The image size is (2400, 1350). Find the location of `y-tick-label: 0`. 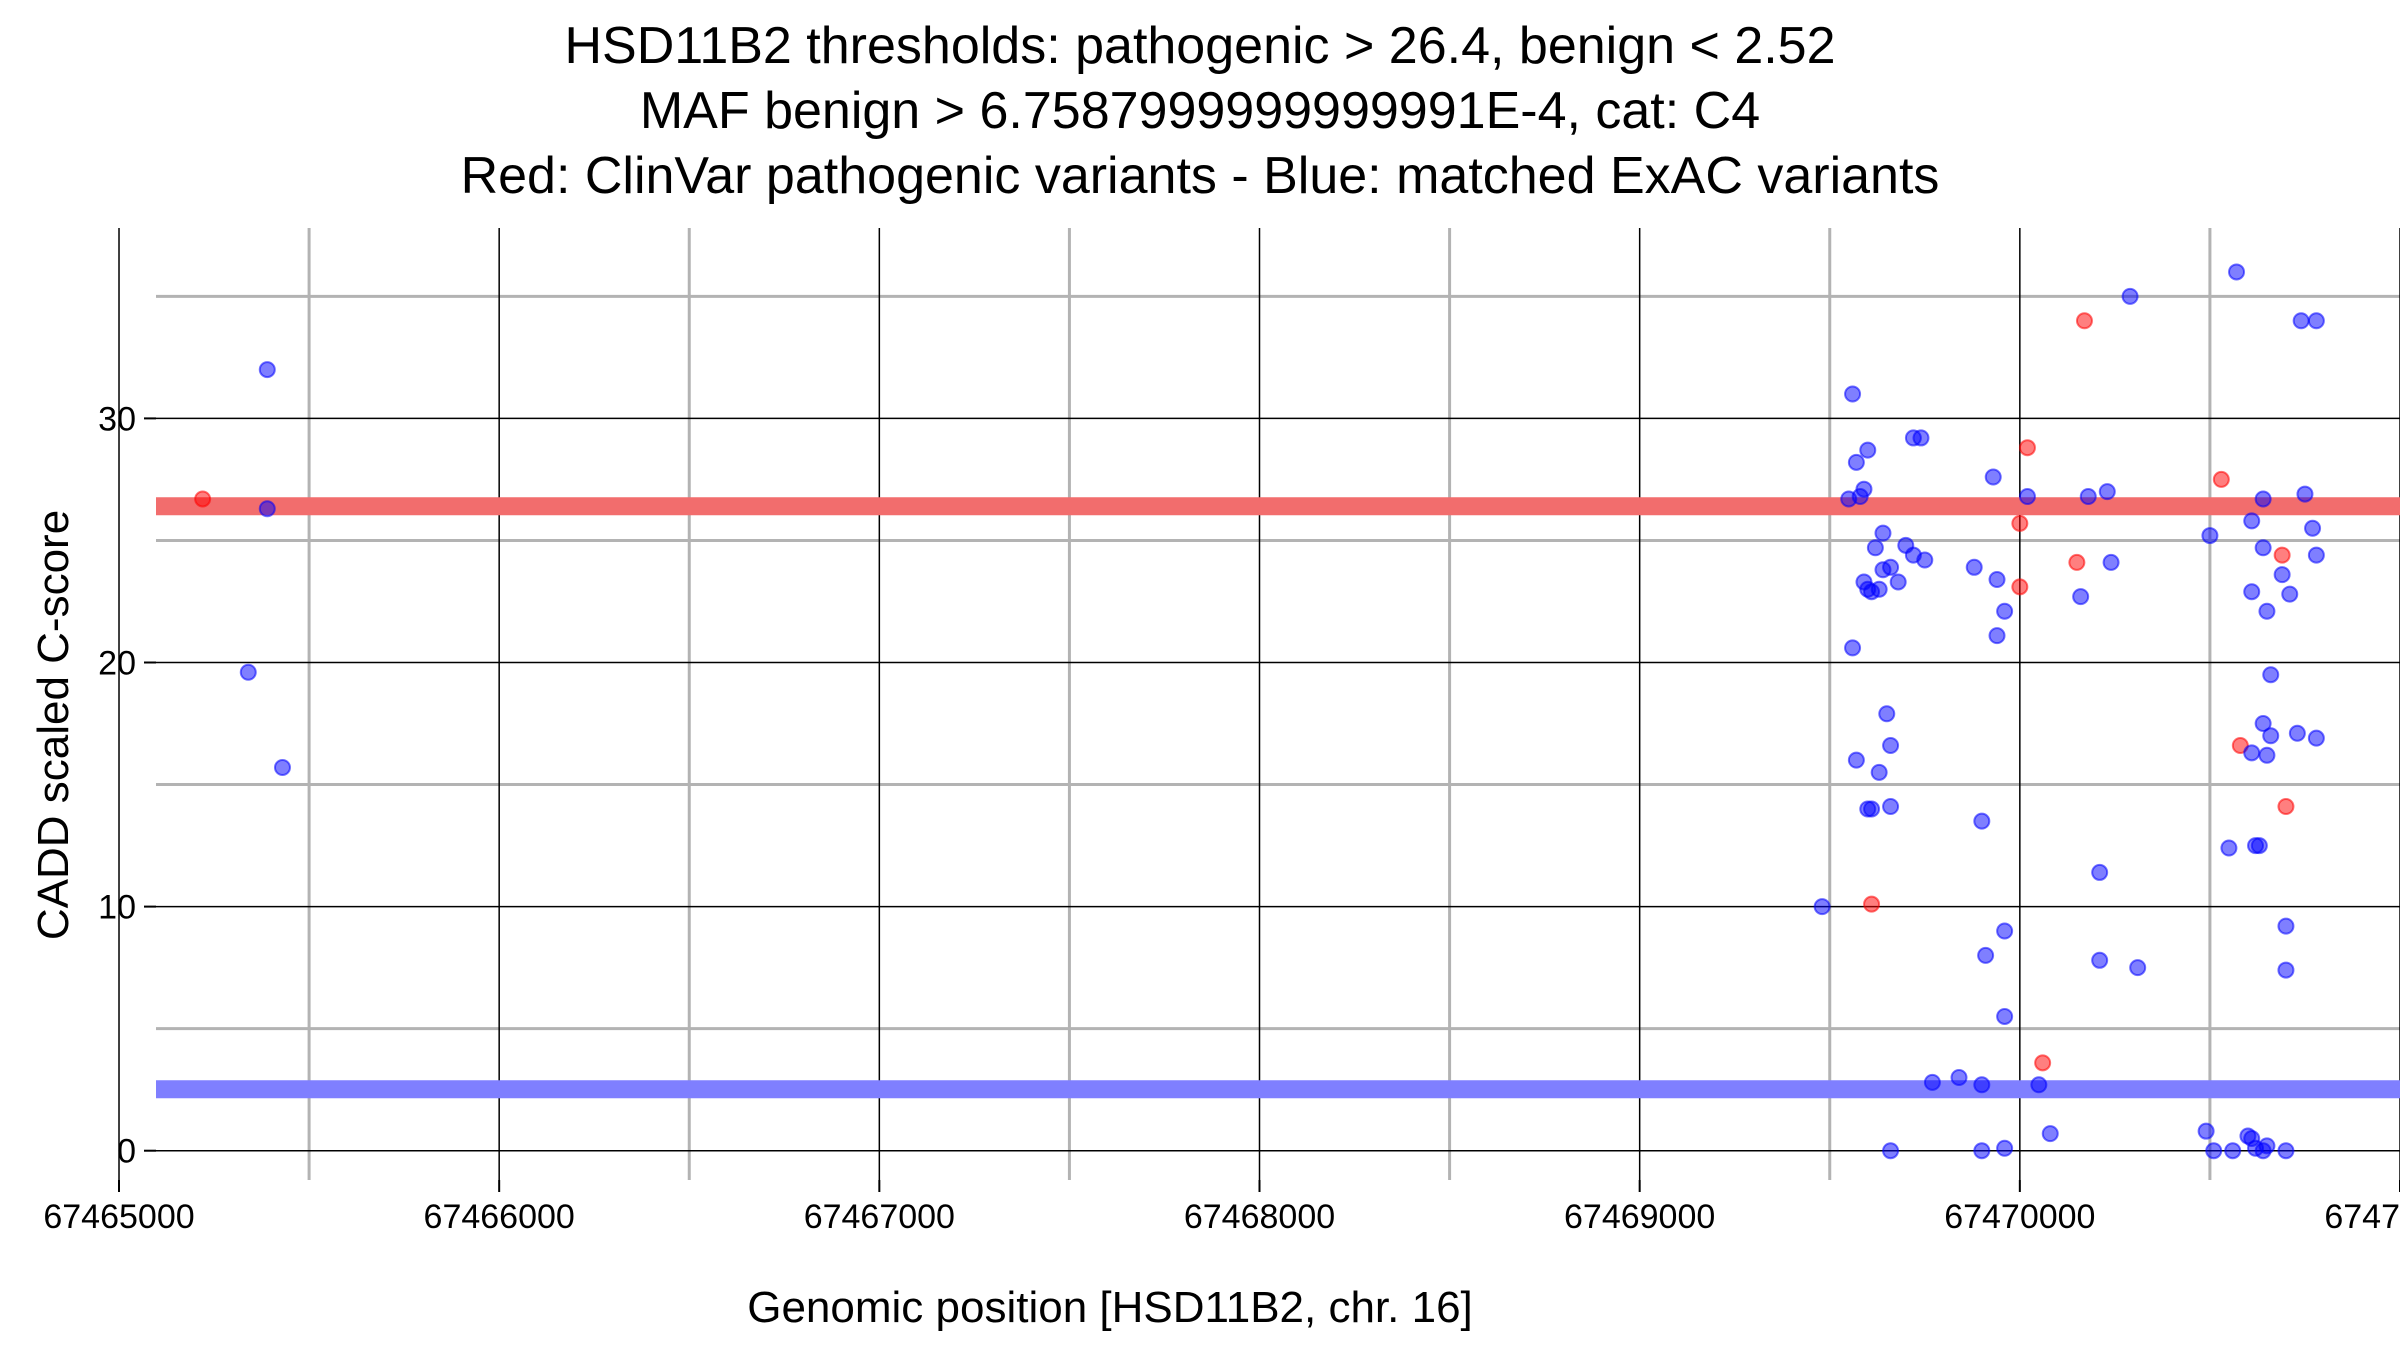

y-tick-label: 0 is located at coordinates (126, 1152).